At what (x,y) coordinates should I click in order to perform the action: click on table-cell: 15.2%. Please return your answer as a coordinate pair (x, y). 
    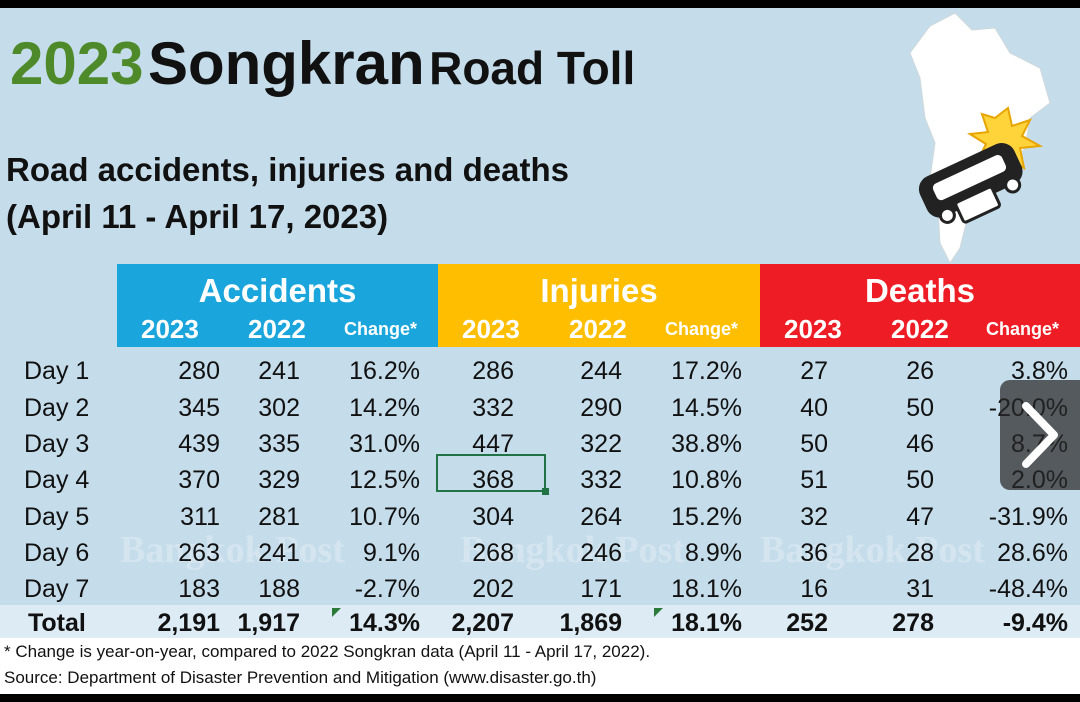
    Looking at the image, I should click on (706, 517).